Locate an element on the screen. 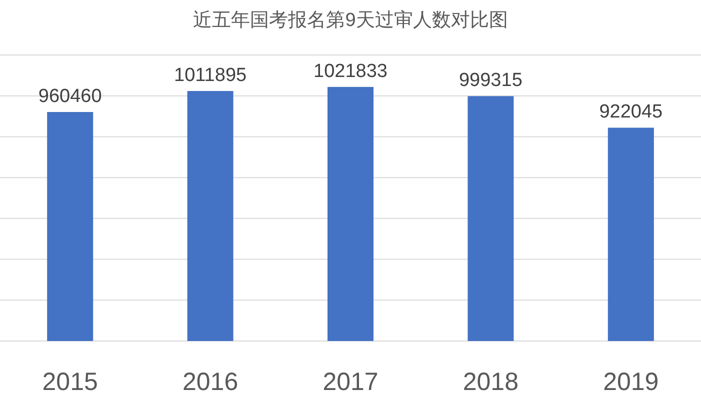 The image size is (701, 397). data-label: 1021833 is located at coordinates (351, 71).